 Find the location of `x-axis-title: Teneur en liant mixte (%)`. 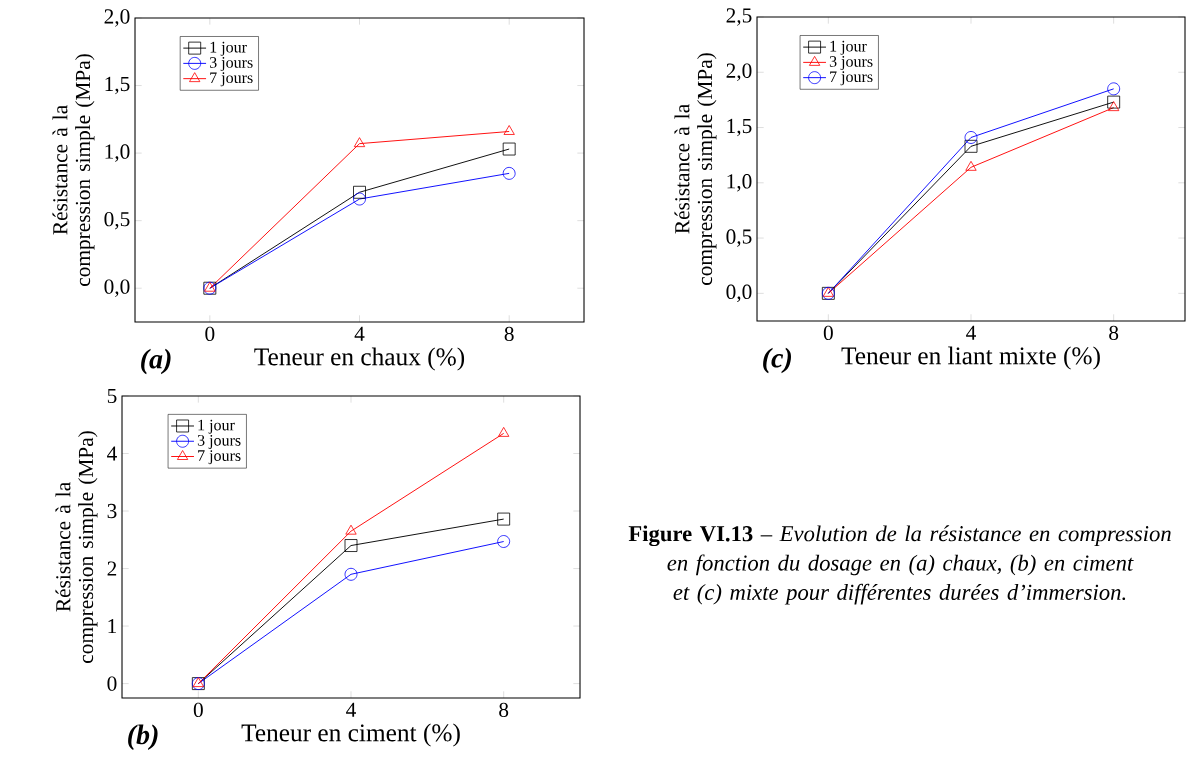

x-axis-title: Teneur en liant mixte (%) is located at coordinates (970, 358).